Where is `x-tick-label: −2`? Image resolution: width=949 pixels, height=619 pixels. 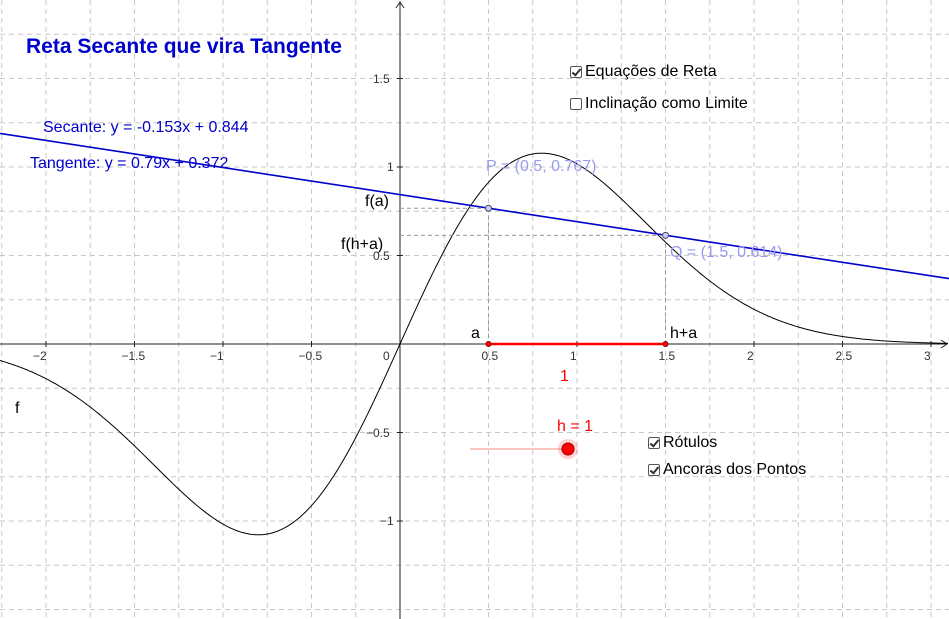 x-tick-label: −2 is located at coordinates (40, 356).